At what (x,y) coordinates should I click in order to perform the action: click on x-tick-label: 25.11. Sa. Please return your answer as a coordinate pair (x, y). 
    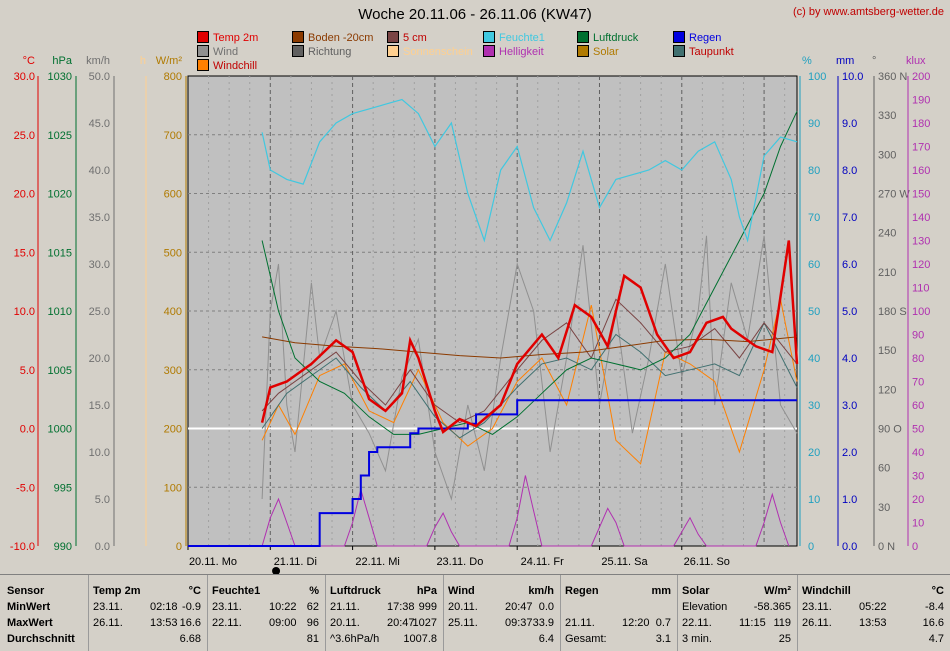
    Looking at the image, I should click on (624, 562).